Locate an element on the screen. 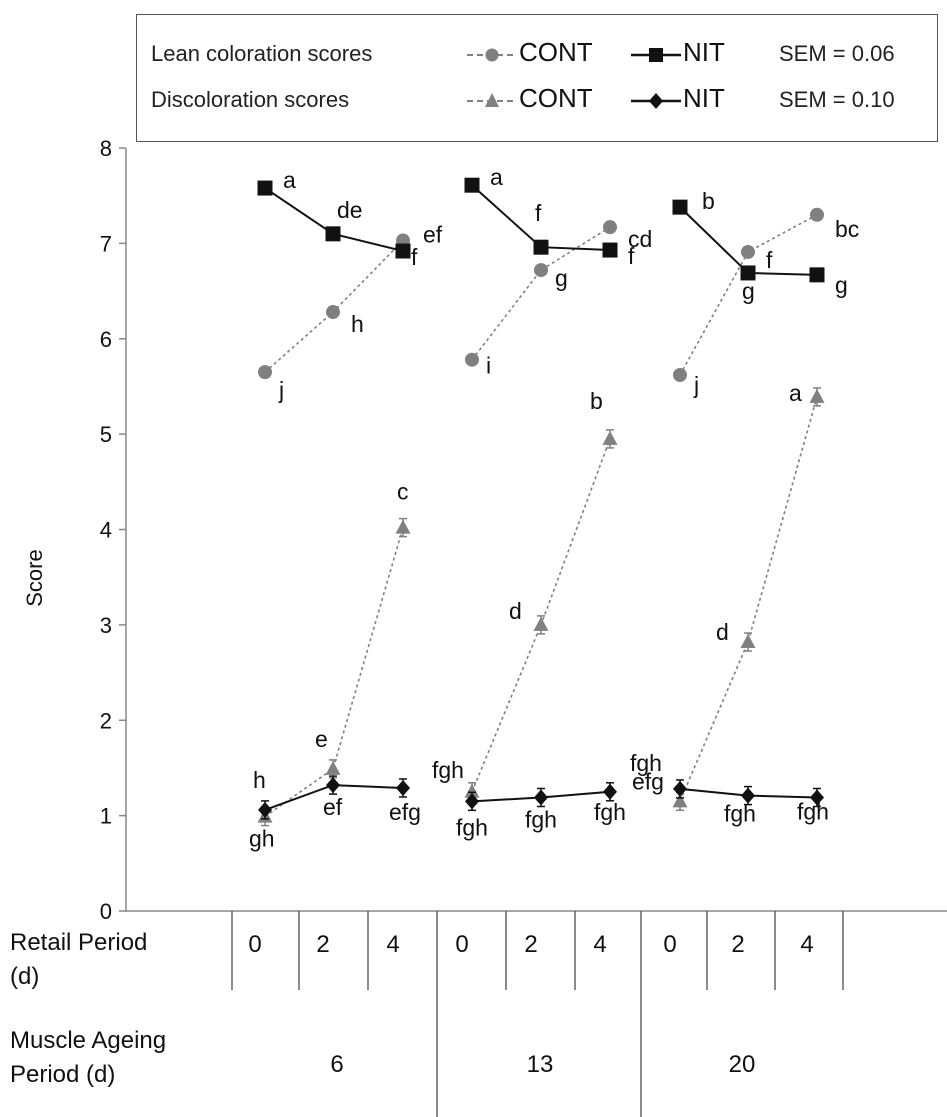 Image resolution: width=947 pixels, height=1117 pixels. point-letter-lean_cont: ef is located at coordinates (433, 235).